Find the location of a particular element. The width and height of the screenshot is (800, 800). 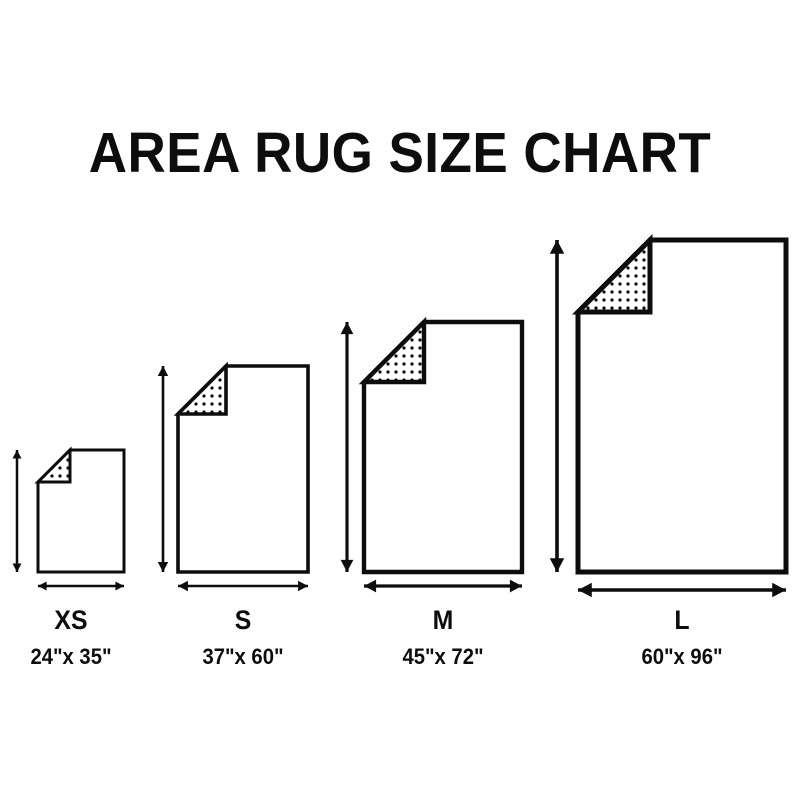

rug-m is located at coordinates (432, 454).